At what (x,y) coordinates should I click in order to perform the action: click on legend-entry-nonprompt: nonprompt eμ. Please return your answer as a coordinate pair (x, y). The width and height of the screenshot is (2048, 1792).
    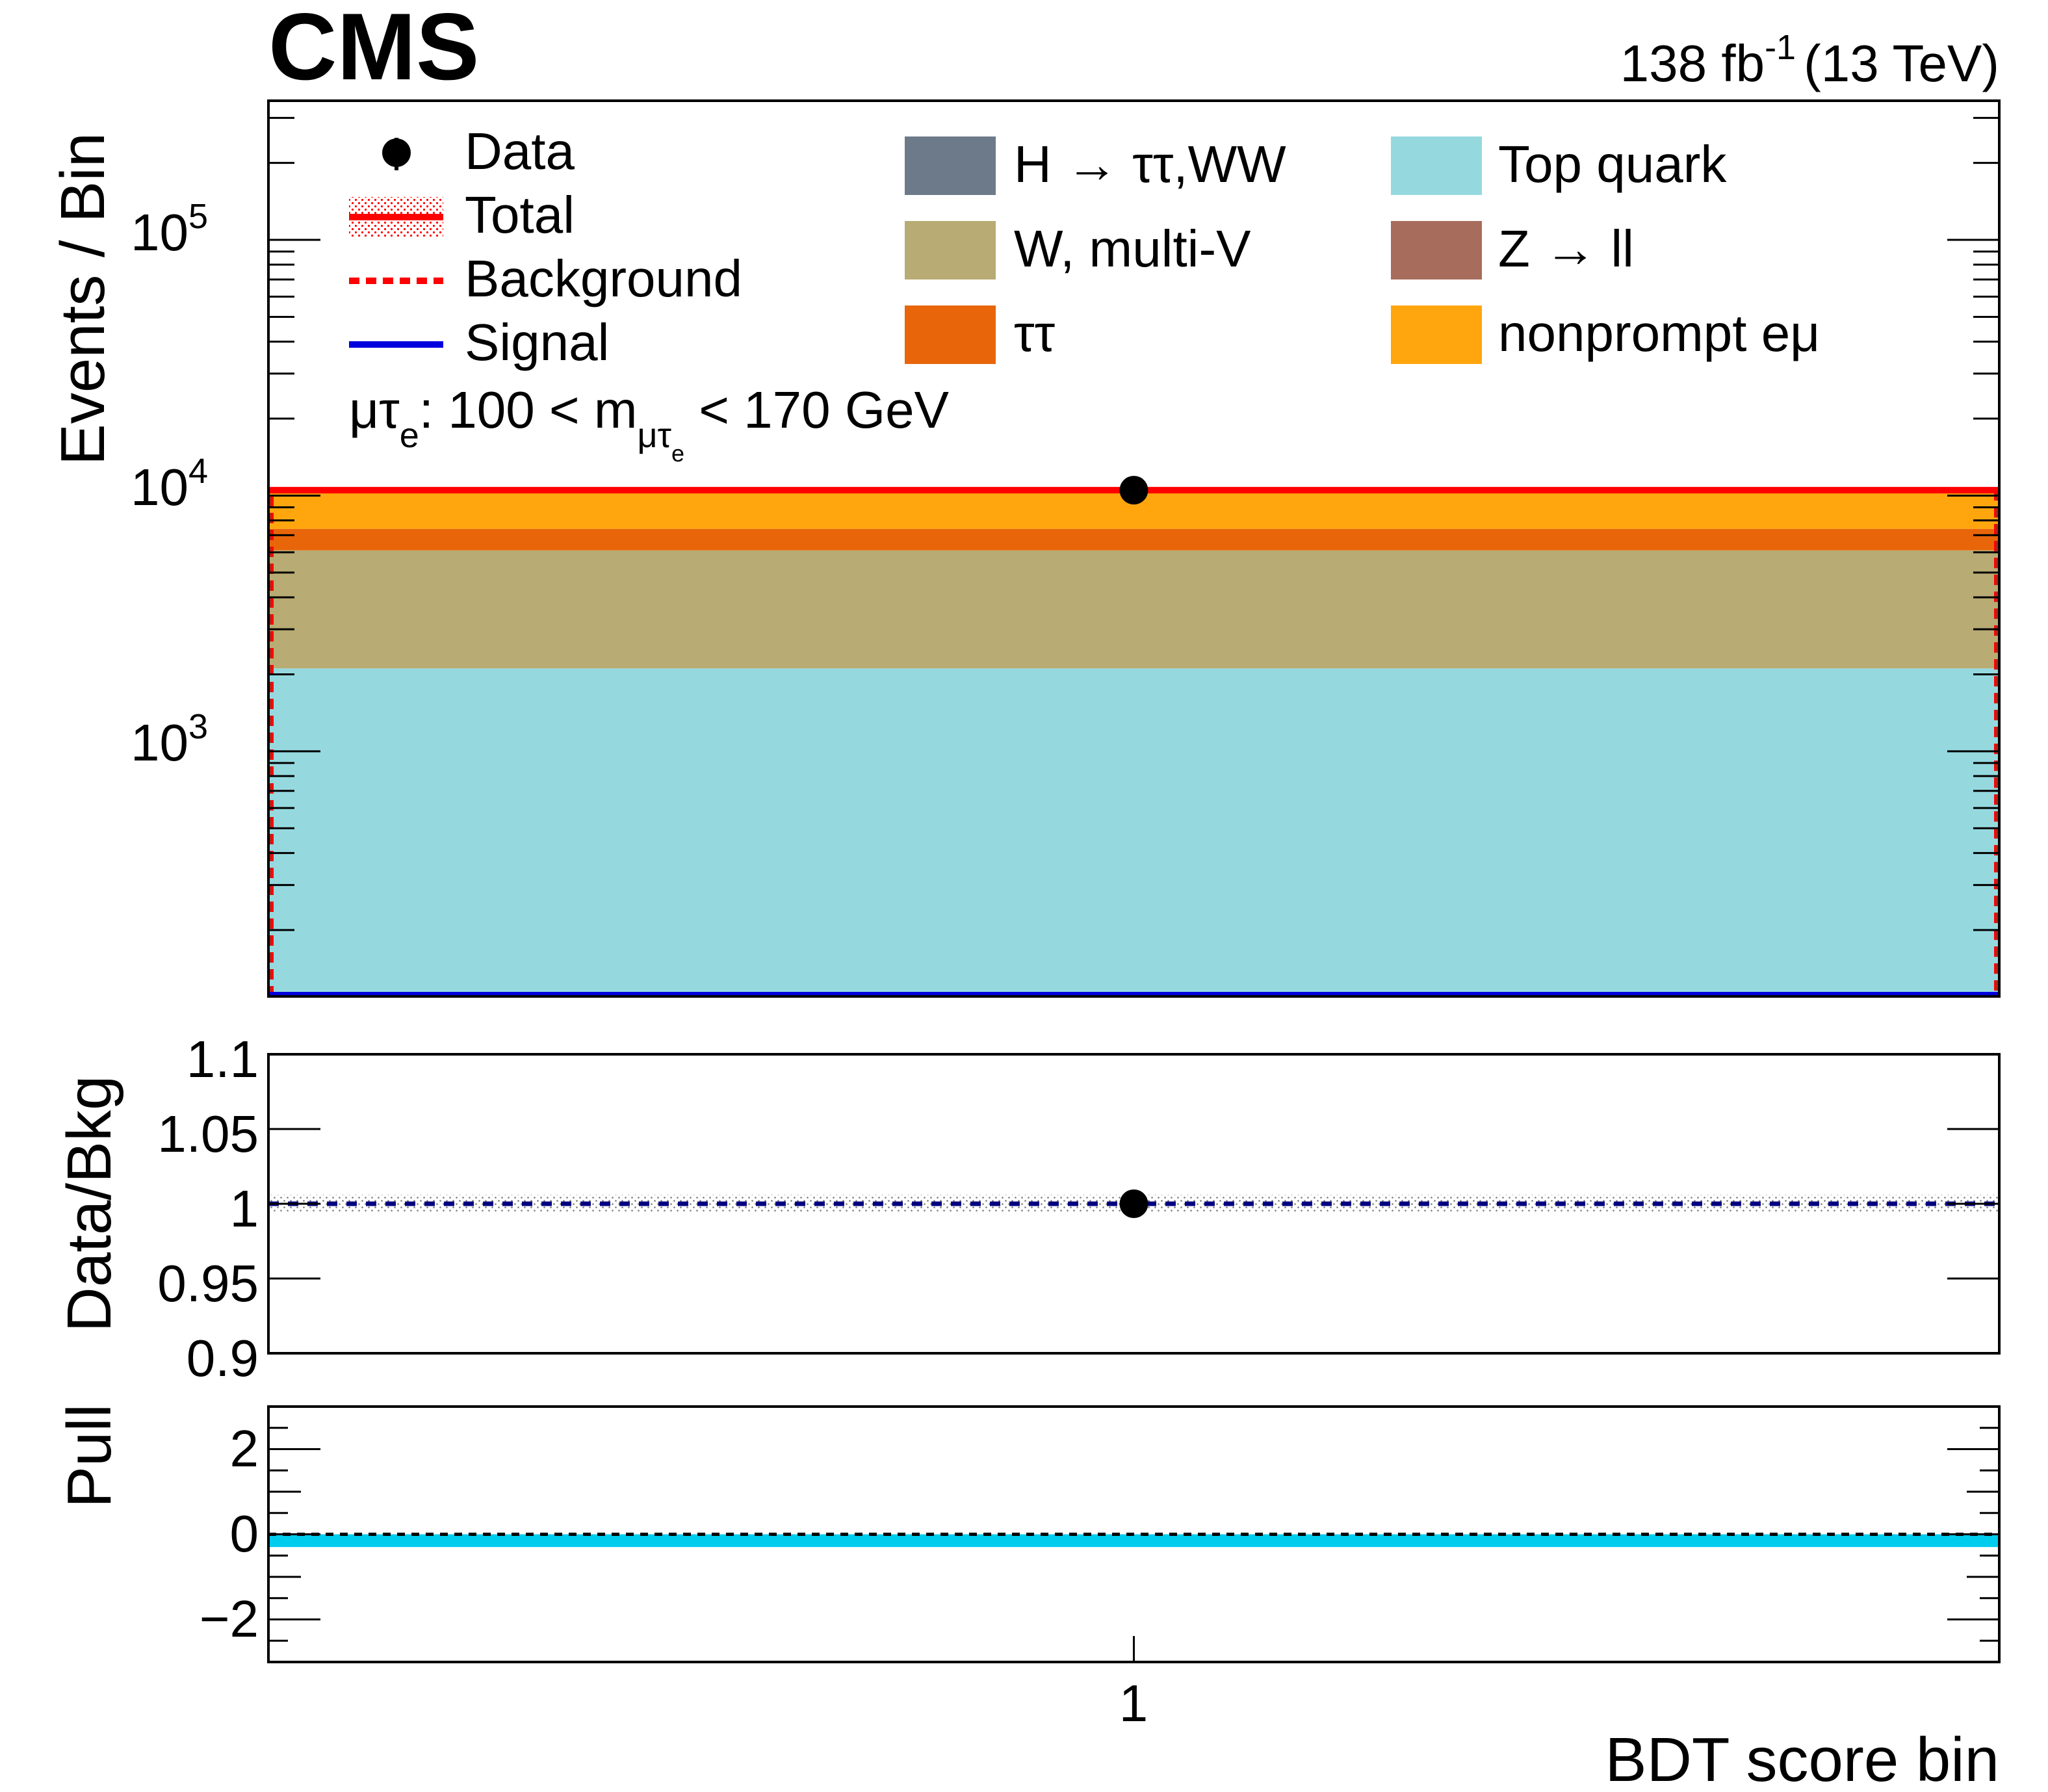
    Looking at the image, I should click on (1605, 334).